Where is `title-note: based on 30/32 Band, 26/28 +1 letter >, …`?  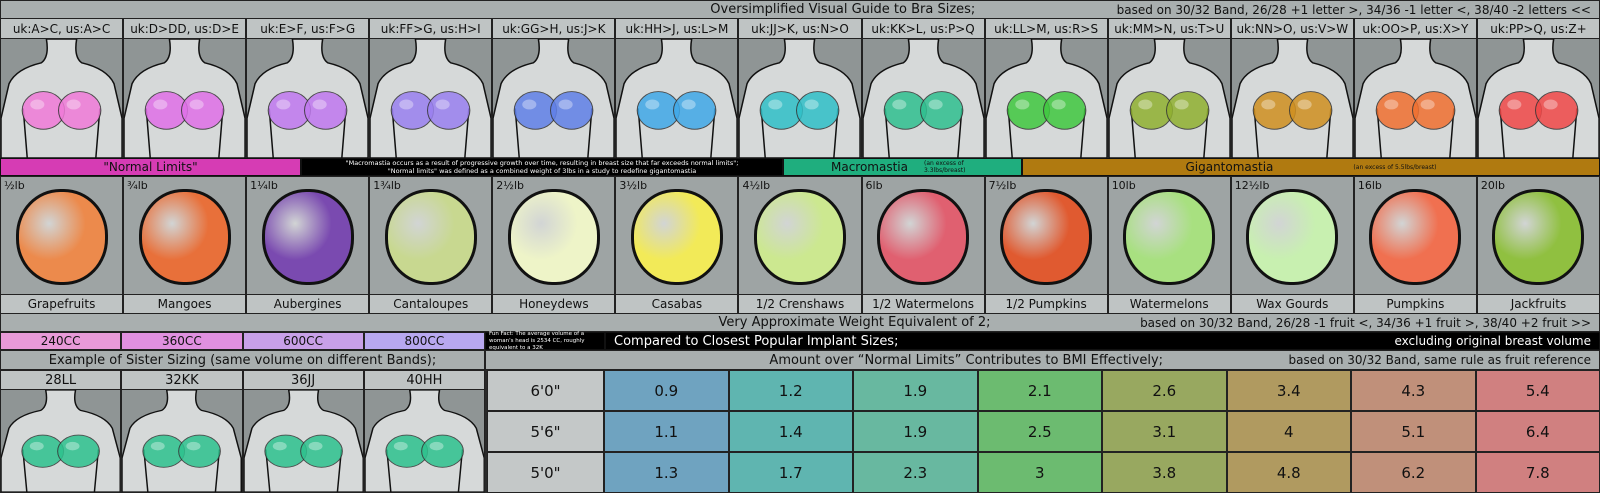 title-note: based on 30/32 Band, 26/28 +1 letter >, … is located at coordinates (1353, 9).